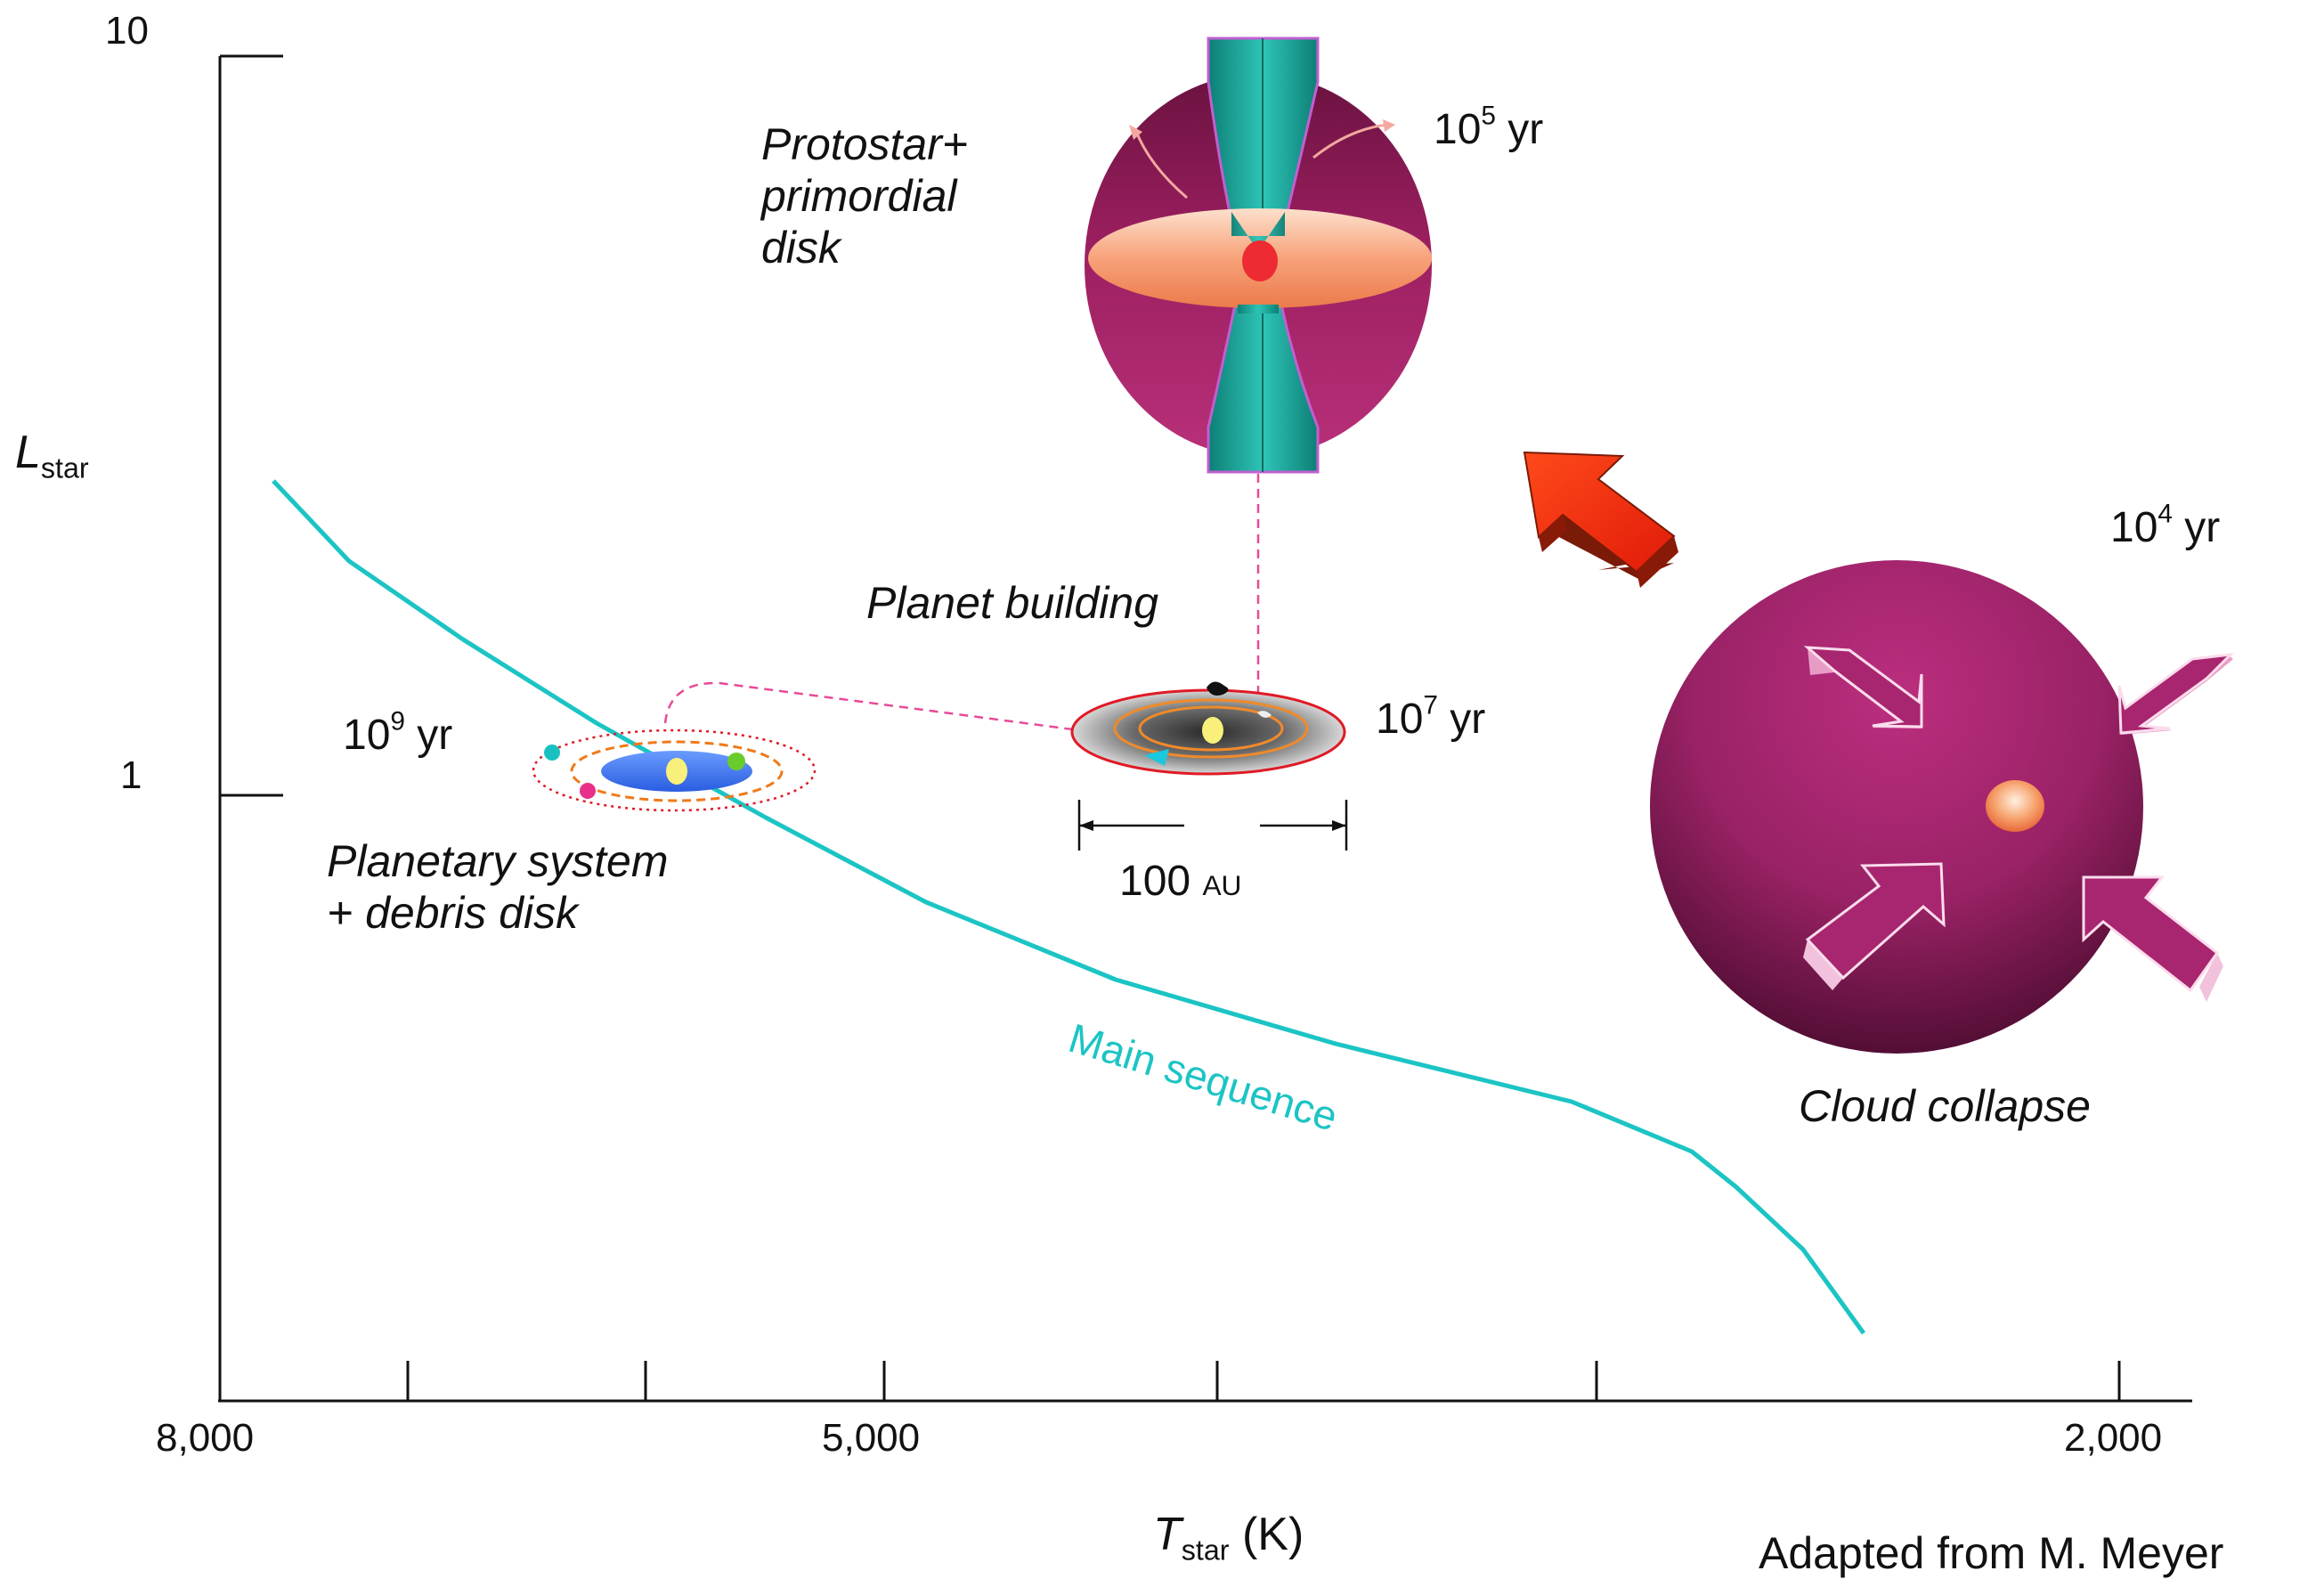  I want to click on outer-dotted-orbit, so click(675, 770).